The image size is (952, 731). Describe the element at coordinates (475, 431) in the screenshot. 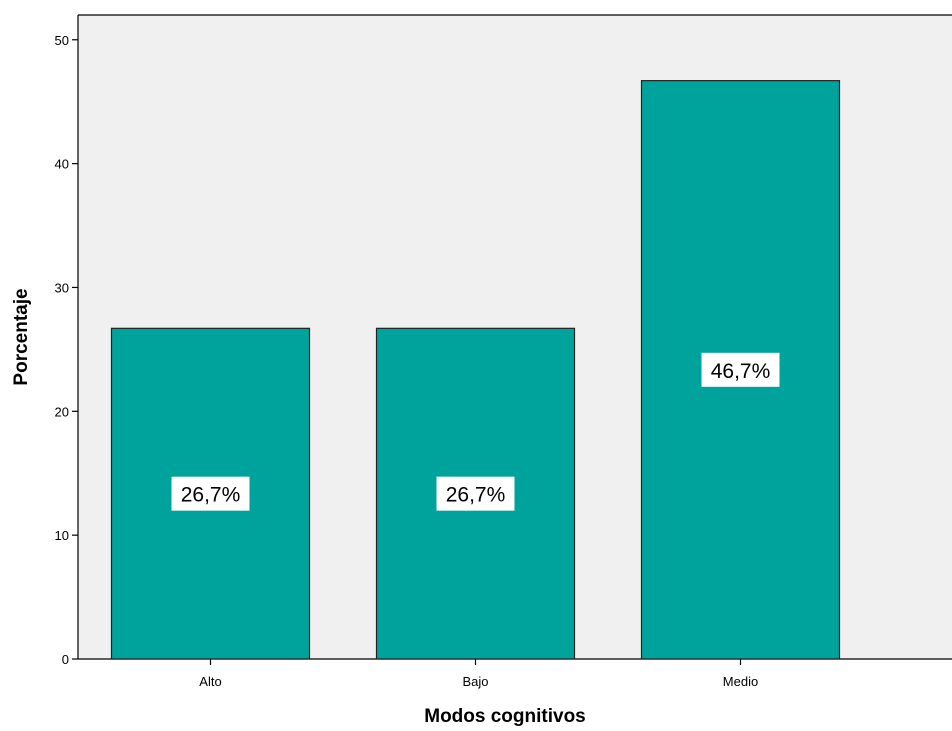

I see `data-labels: 26,7% 26,7% 46,7%` at that location.